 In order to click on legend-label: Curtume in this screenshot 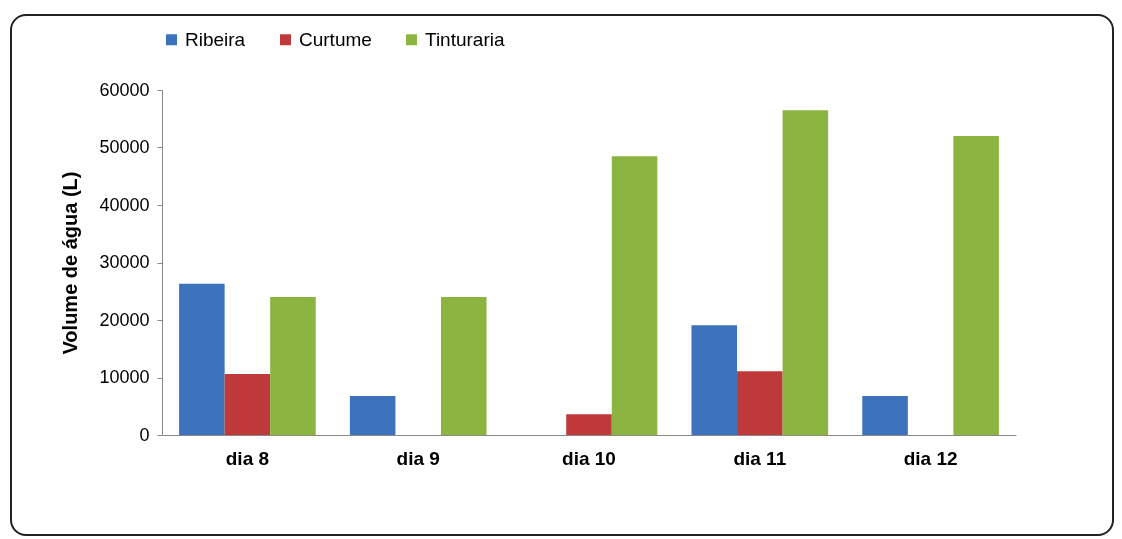, I will do `click(335, 39)`.